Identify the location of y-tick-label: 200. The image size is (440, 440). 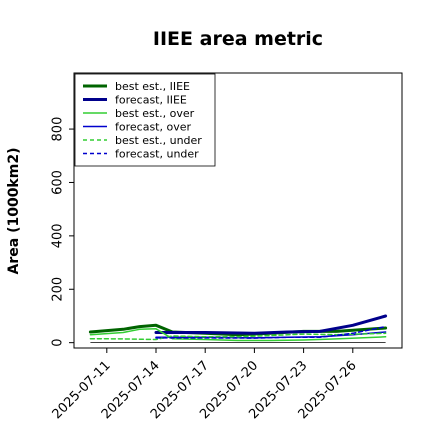
(58, 289).